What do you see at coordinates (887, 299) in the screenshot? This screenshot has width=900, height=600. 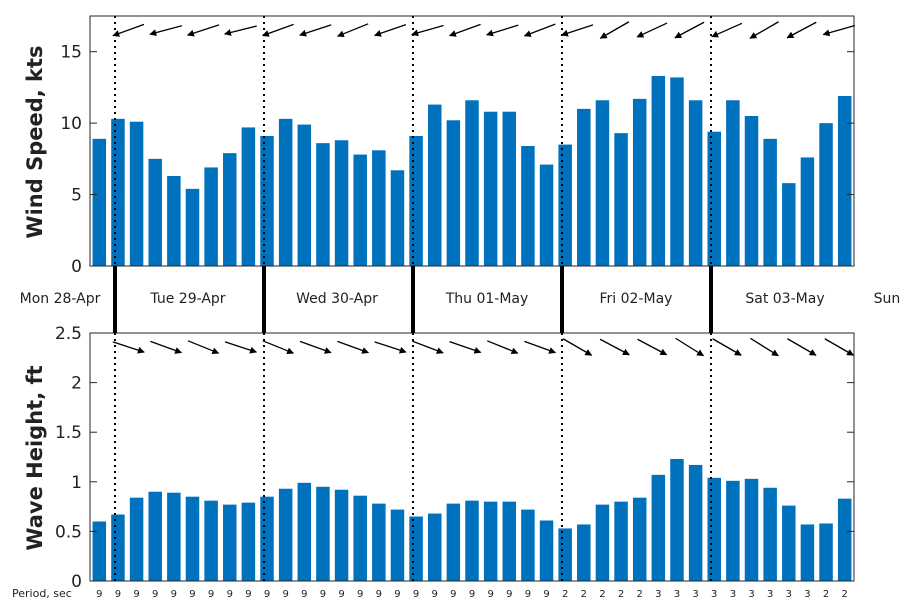 I see `day-label: Sun` at bounding box center [887, 299].